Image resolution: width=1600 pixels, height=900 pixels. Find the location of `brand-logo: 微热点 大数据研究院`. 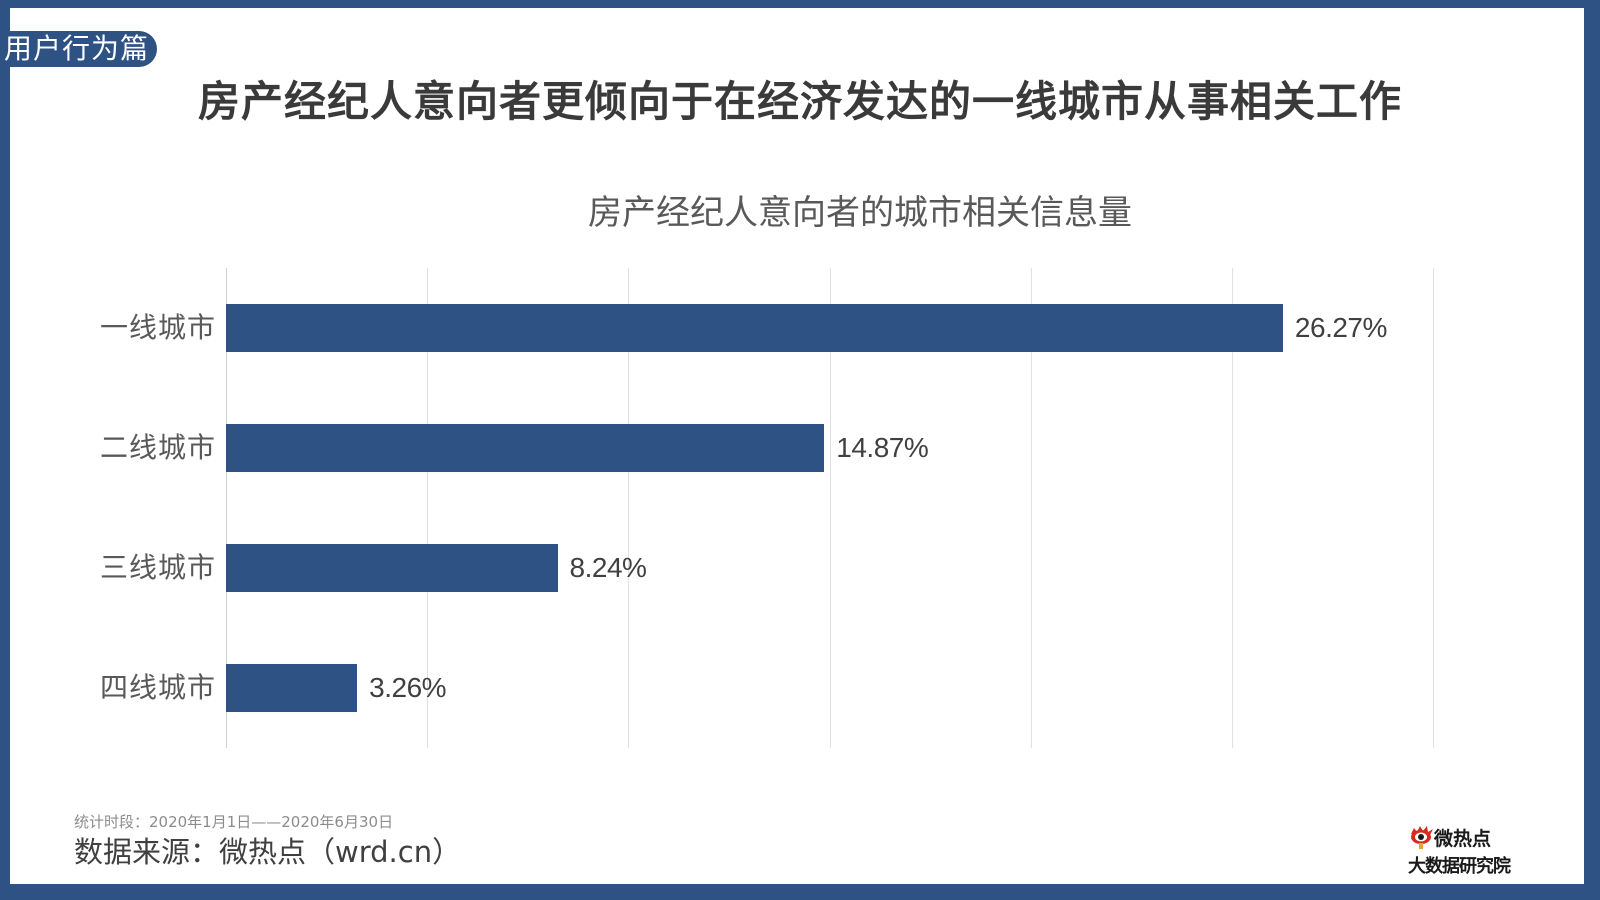

brand-logo: 微热点 大数据研究院 is located at coordinates (1483, 852).